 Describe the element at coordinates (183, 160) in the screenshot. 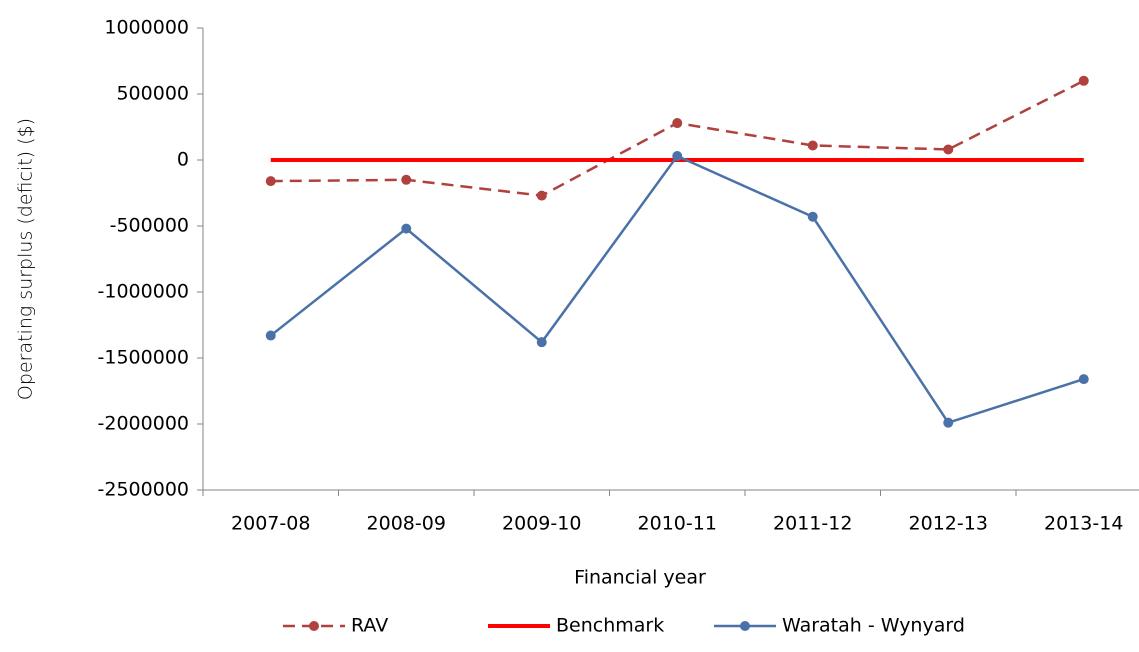

I see `y-tick-label: 0` at that location.